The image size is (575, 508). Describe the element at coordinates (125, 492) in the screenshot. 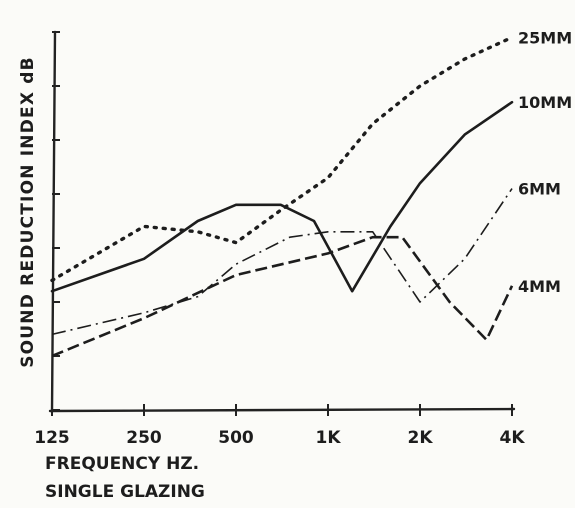

I see `chart-subtitle: SINGLE GLAZING` at that location.